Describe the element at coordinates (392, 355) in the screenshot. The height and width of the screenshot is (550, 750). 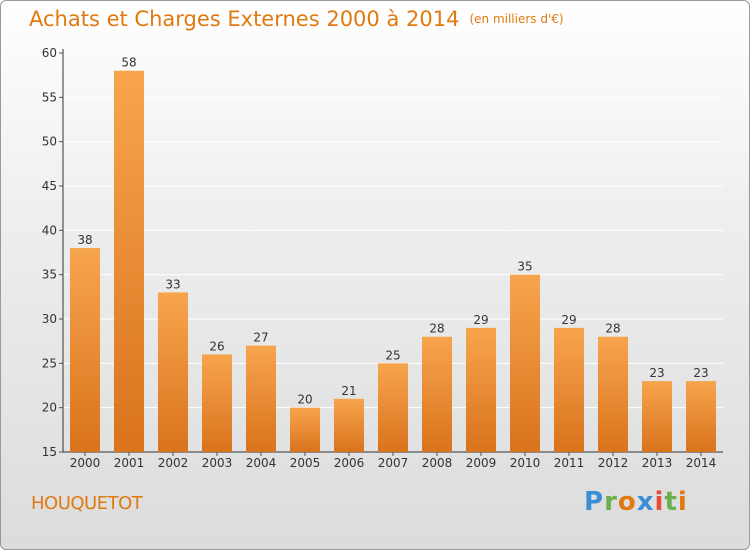
I see `data-label: 25` at that location.